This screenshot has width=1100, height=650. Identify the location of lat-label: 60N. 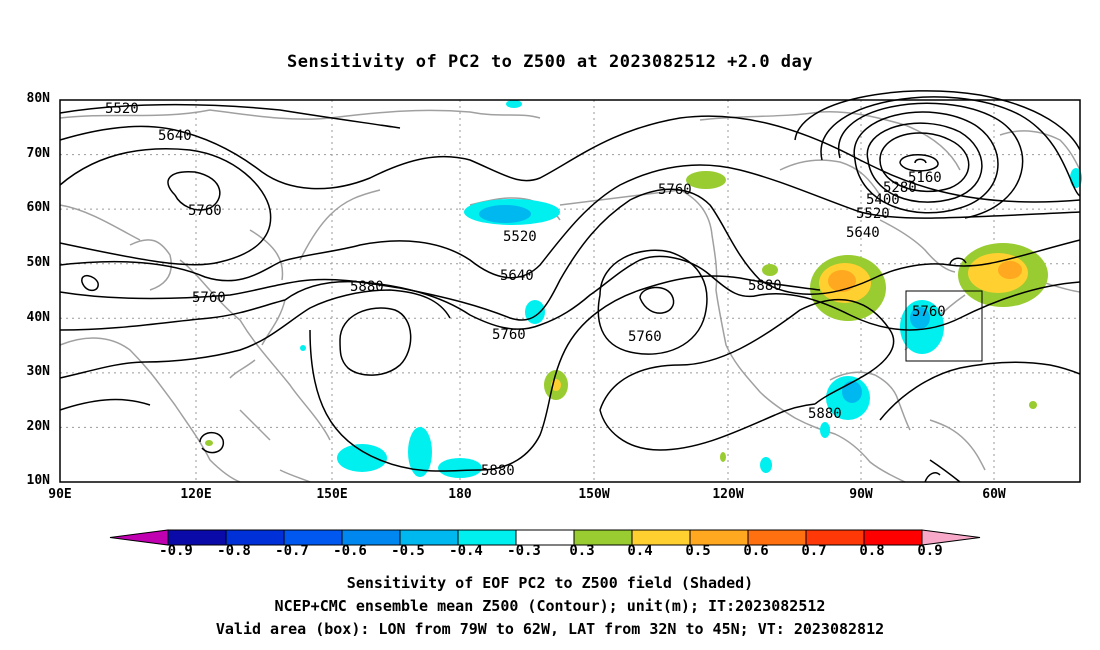
(38, 207).